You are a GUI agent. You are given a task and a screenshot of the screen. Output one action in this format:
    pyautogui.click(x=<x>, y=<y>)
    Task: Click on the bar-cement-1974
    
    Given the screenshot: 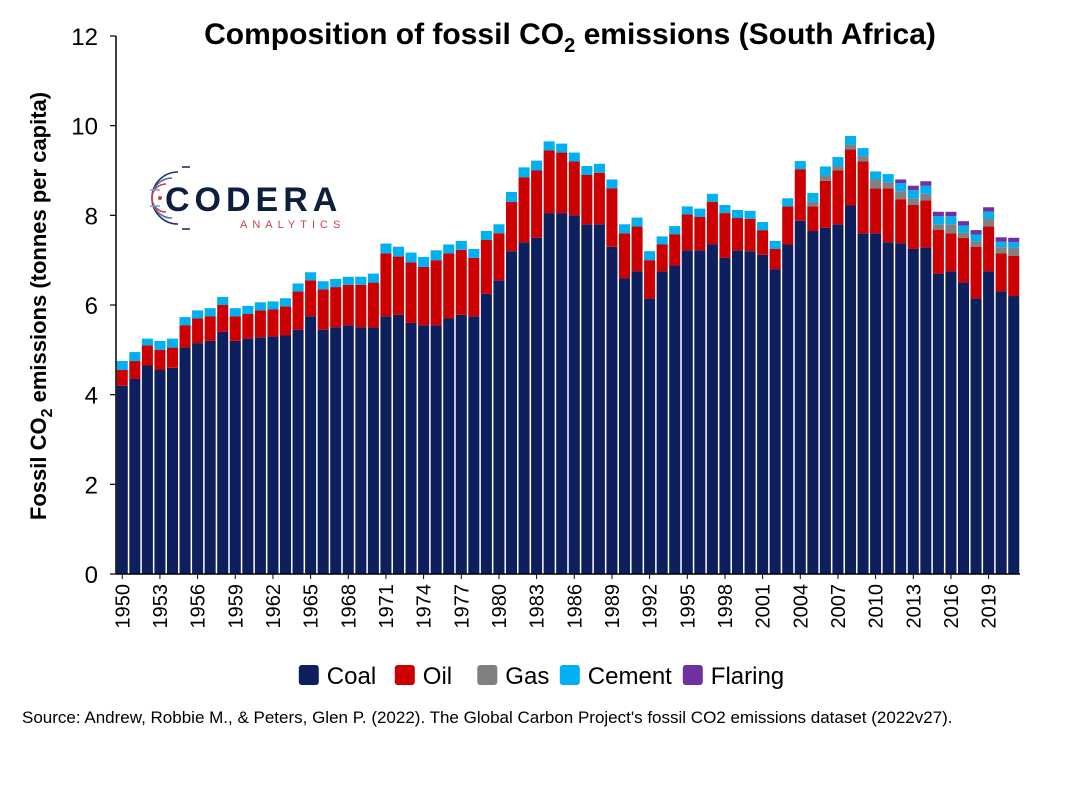 What is the action you would take?
    pyautogui.click(x=424, y=262)
    